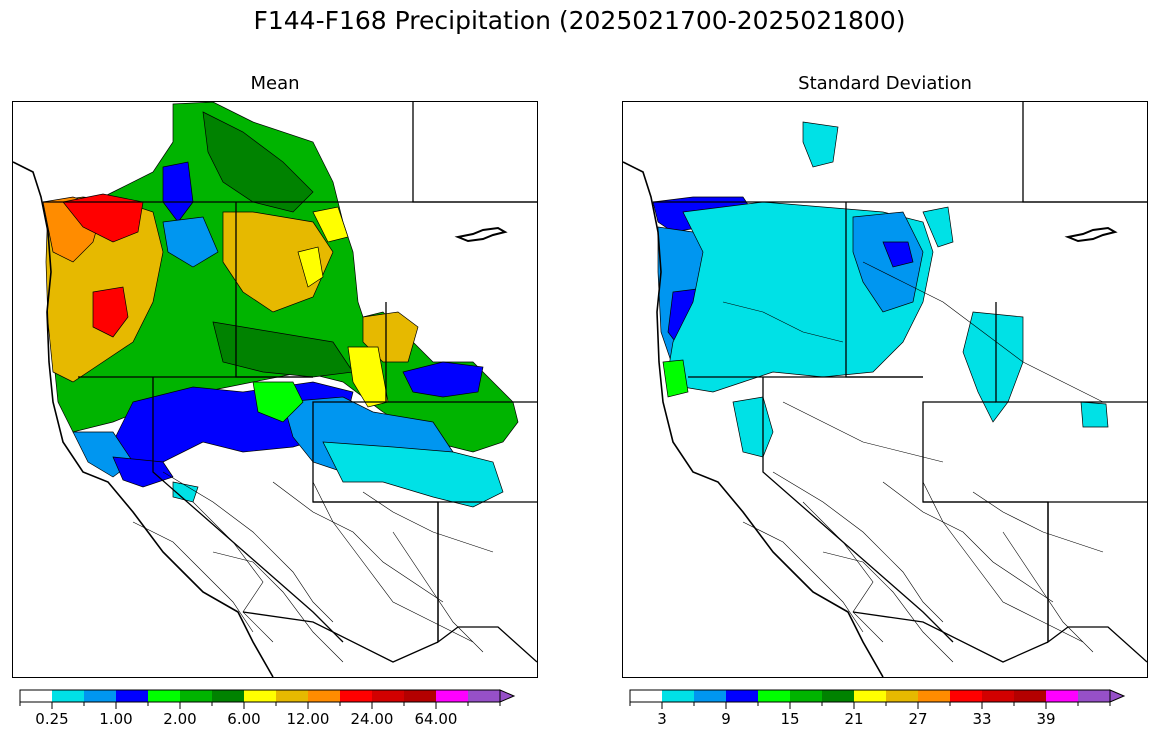 Image resolution: width=1159 pixels, height=741 pixels. What do you see at coordinates (368, 377) in the screenshot?
I see `mean-region-yellow-wy` at bounding box center [368, 377].